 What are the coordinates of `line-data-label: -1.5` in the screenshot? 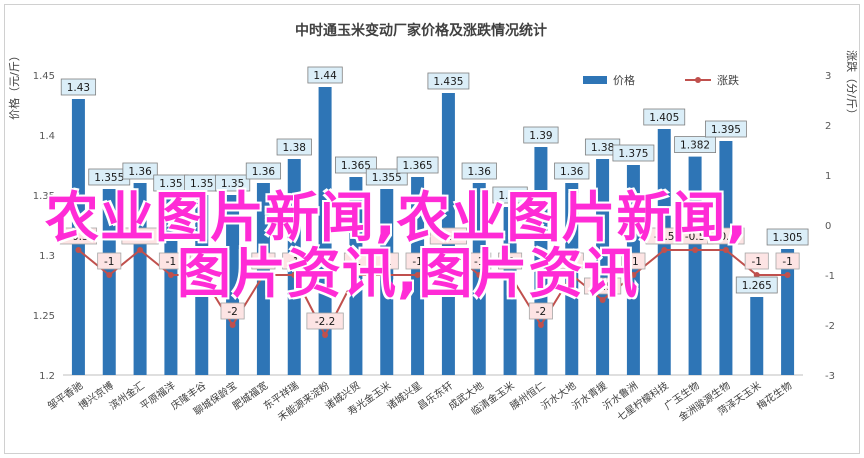 It's located at (602, 287).